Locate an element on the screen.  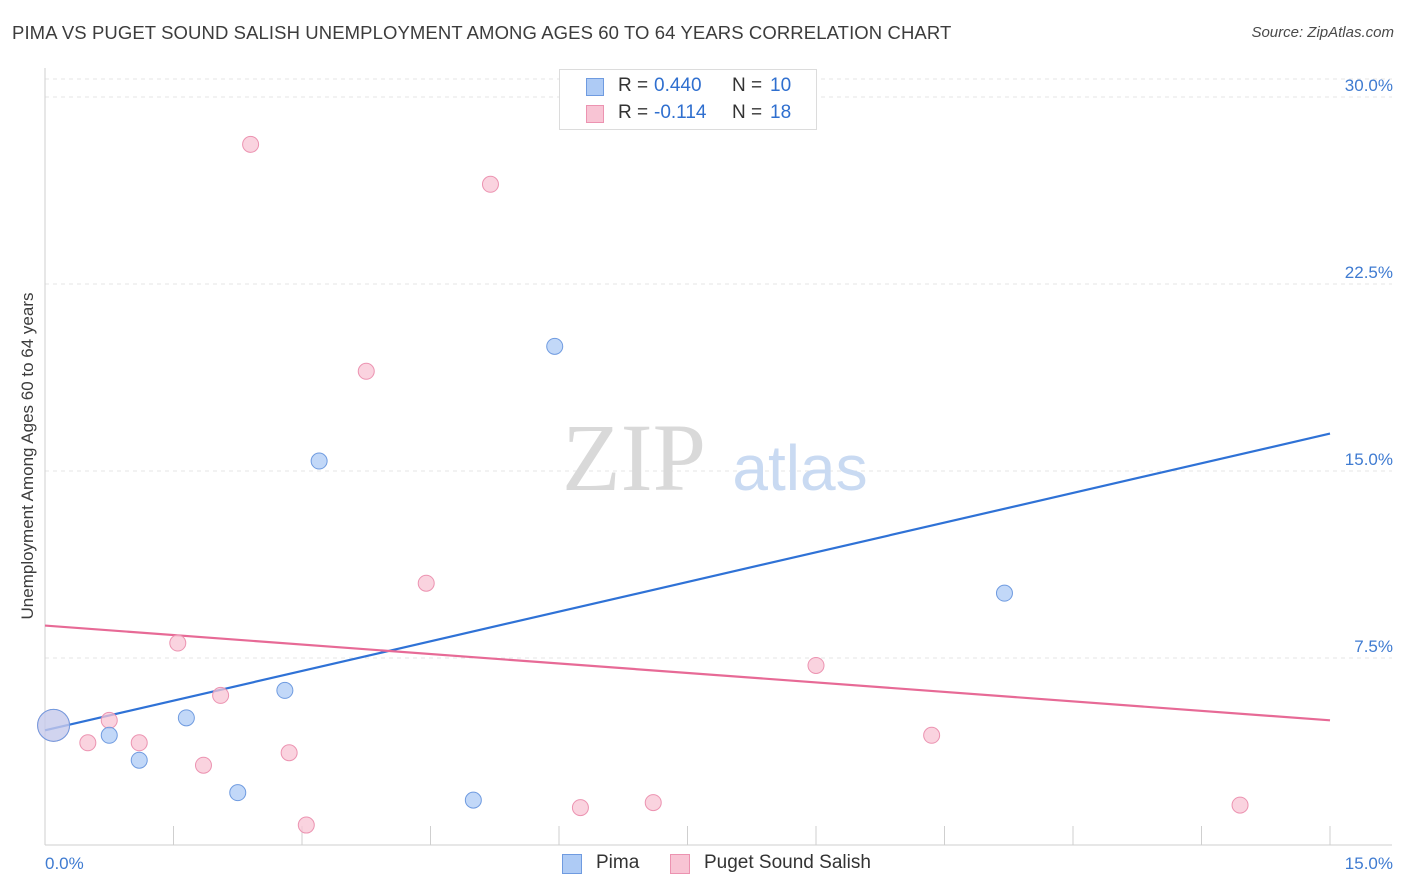
n-value: 10 is located at coordinates (781, 85).